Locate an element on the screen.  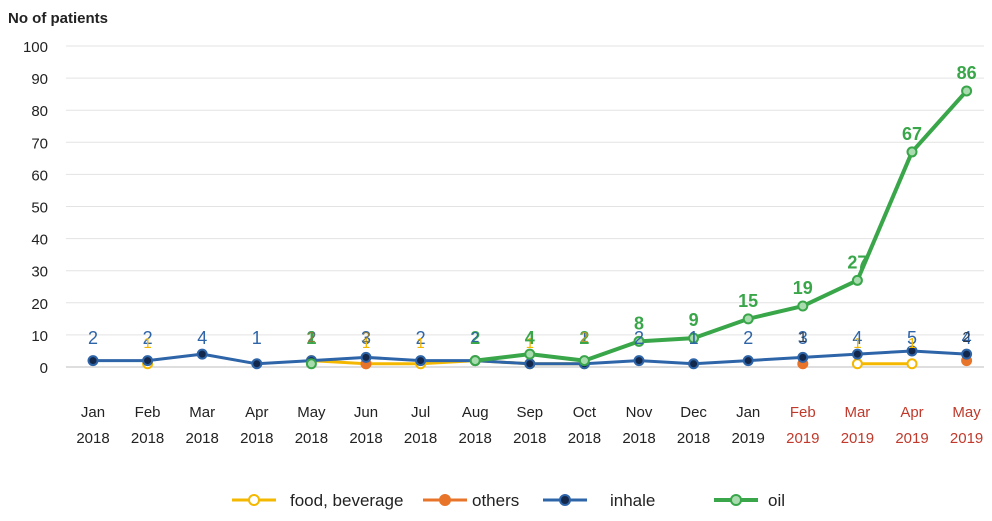
data-label: 27 is located at coordinates (857, 262).